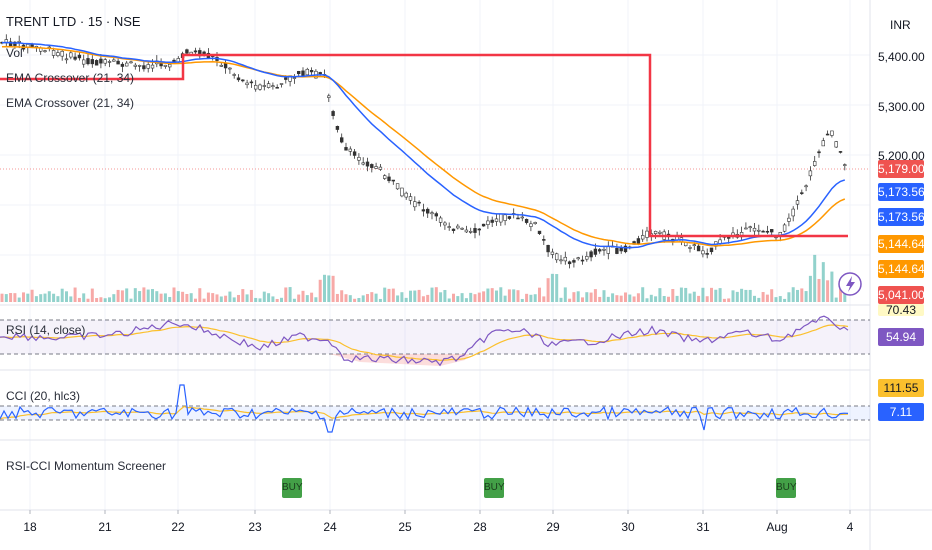  I want to click on price-tag-last: 5,179.00, so click(901, 169).